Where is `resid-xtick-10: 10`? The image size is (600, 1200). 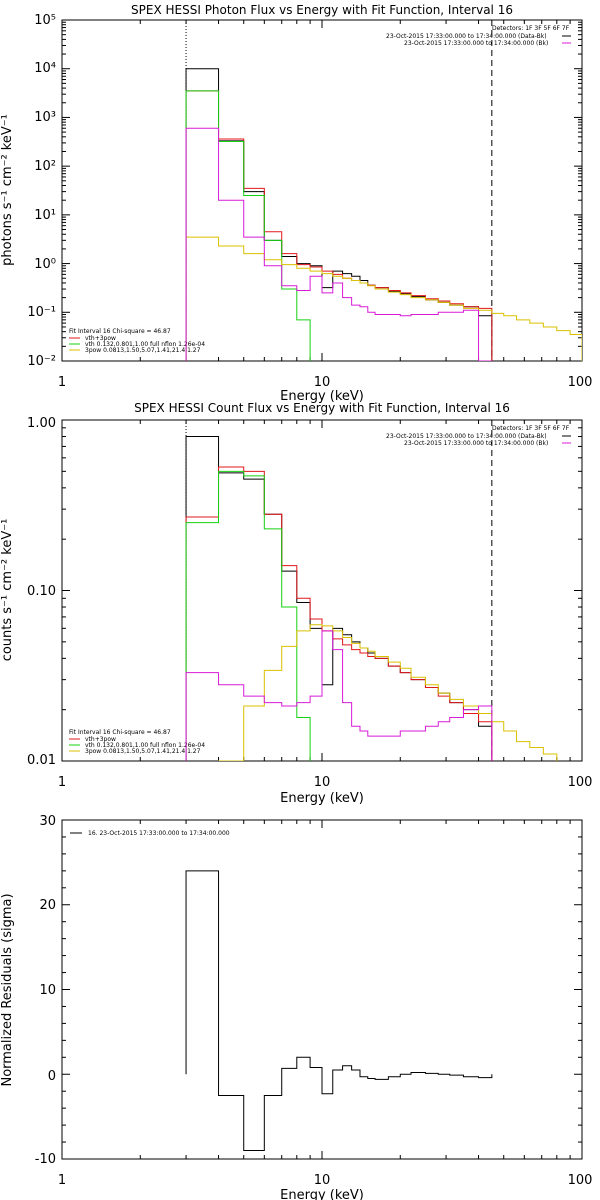
resid-xtick-10: 10 is located at coordinates (322, 1180).